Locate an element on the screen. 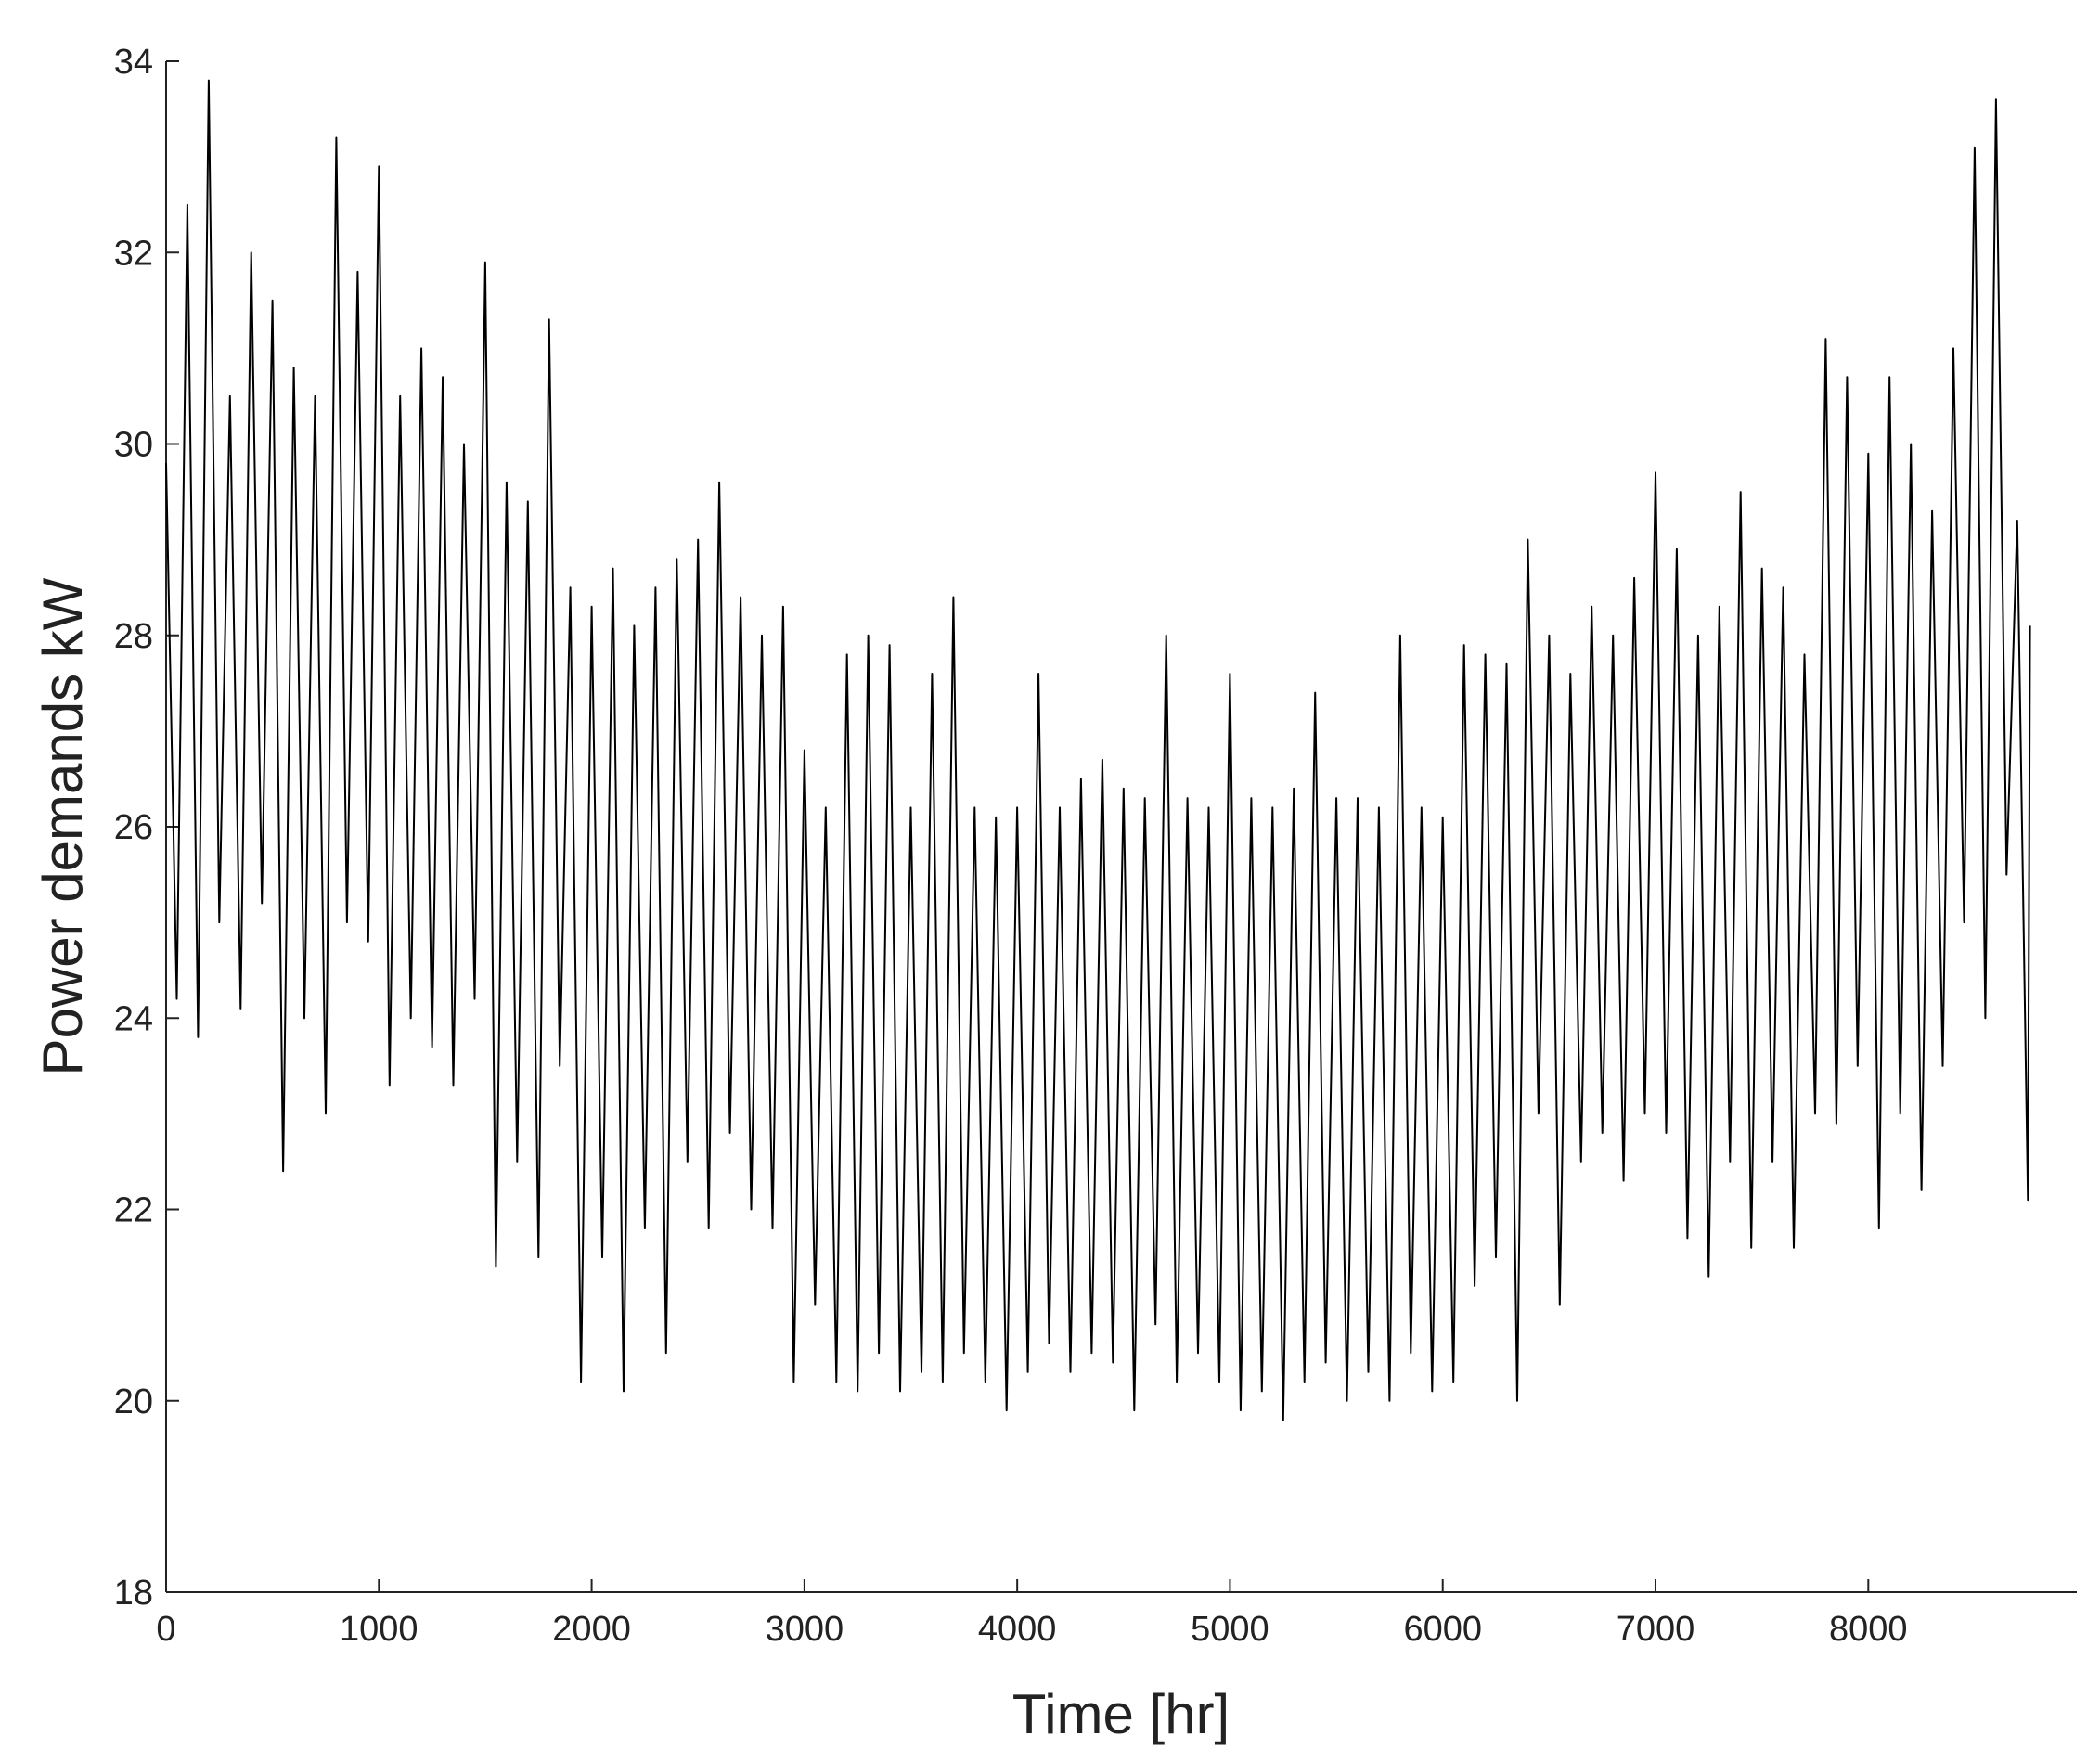  x-tick-label: 3000 is located at coordinates (805, 1629).